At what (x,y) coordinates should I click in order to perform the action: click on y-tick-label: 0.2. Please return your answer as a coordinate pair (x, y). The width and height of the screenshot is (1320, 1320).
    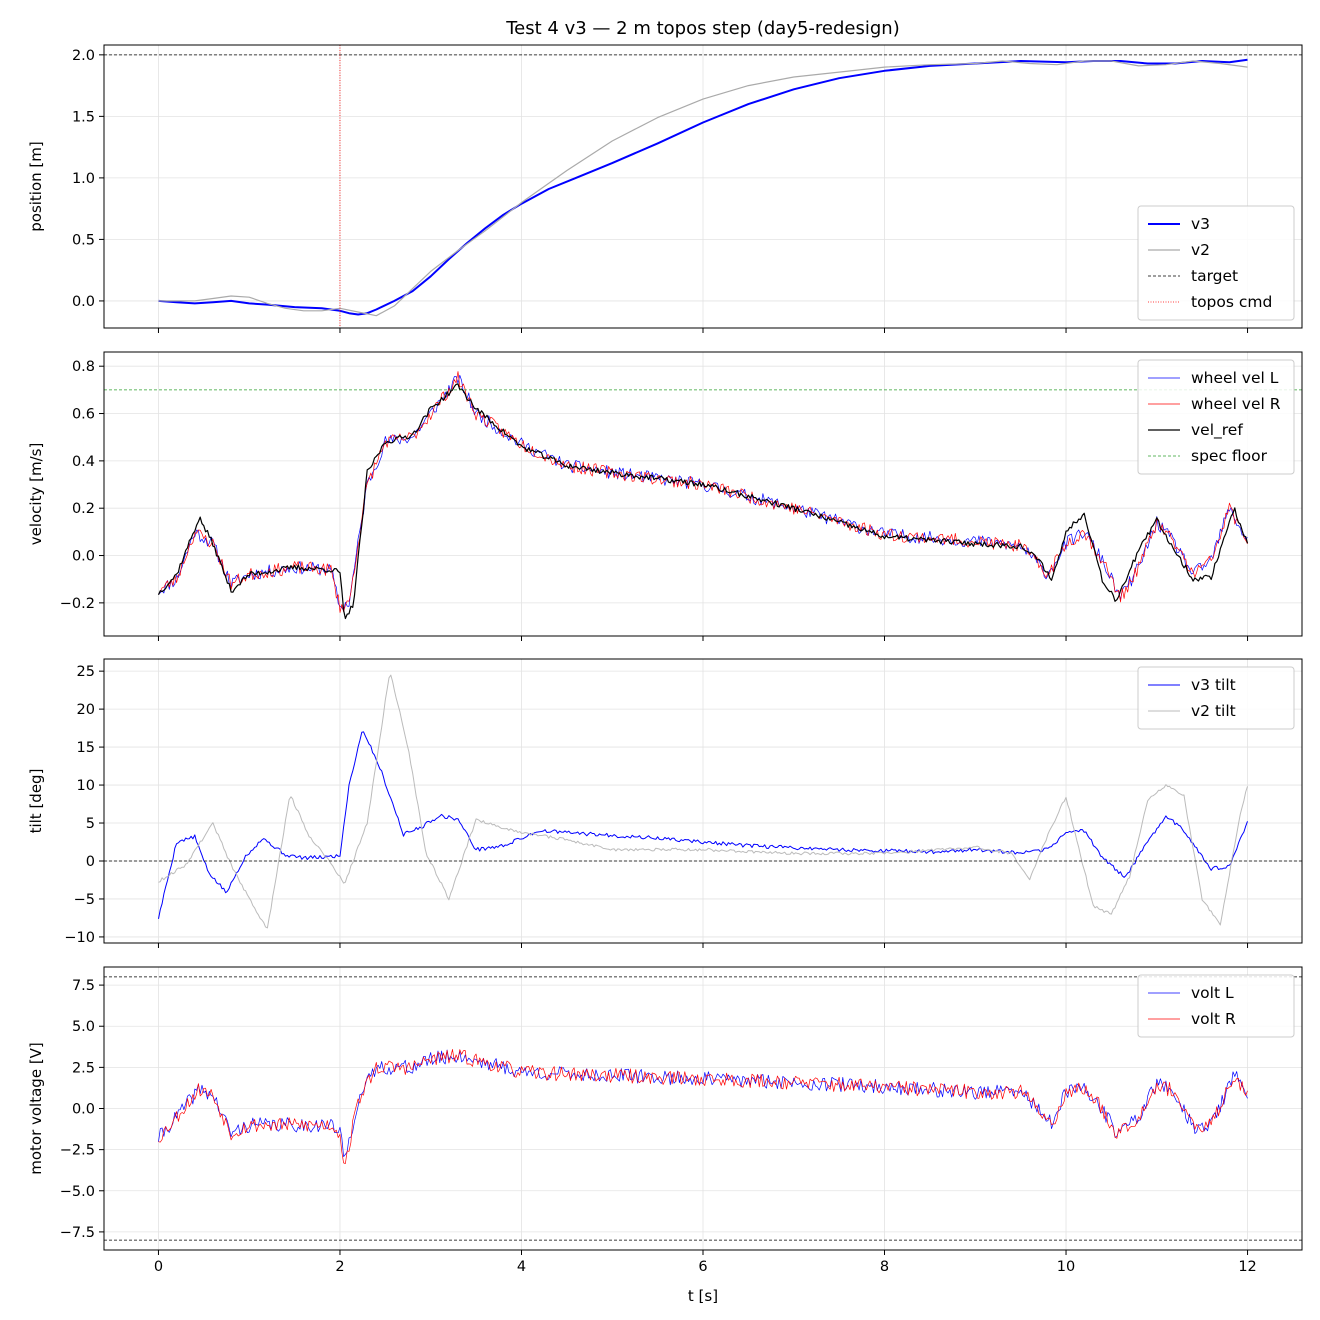
    Looking at the image, I should click on (83, 509).